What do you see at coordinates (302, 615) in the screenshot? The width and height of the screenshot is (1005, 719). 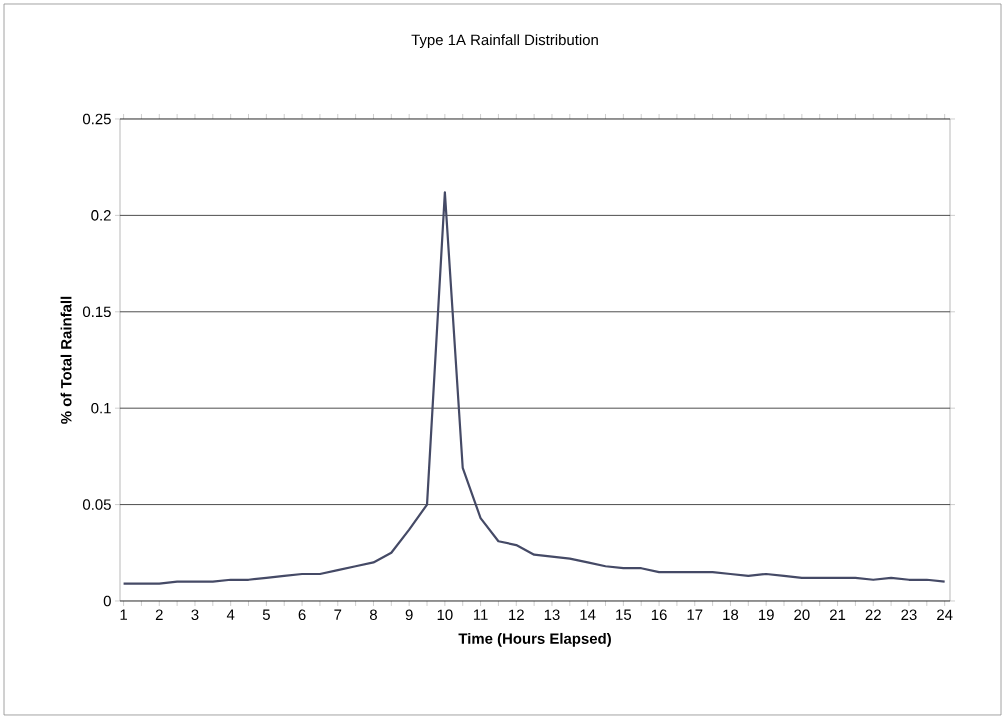 I see `x-tick-label: 6` at bounding box center [302, 615].